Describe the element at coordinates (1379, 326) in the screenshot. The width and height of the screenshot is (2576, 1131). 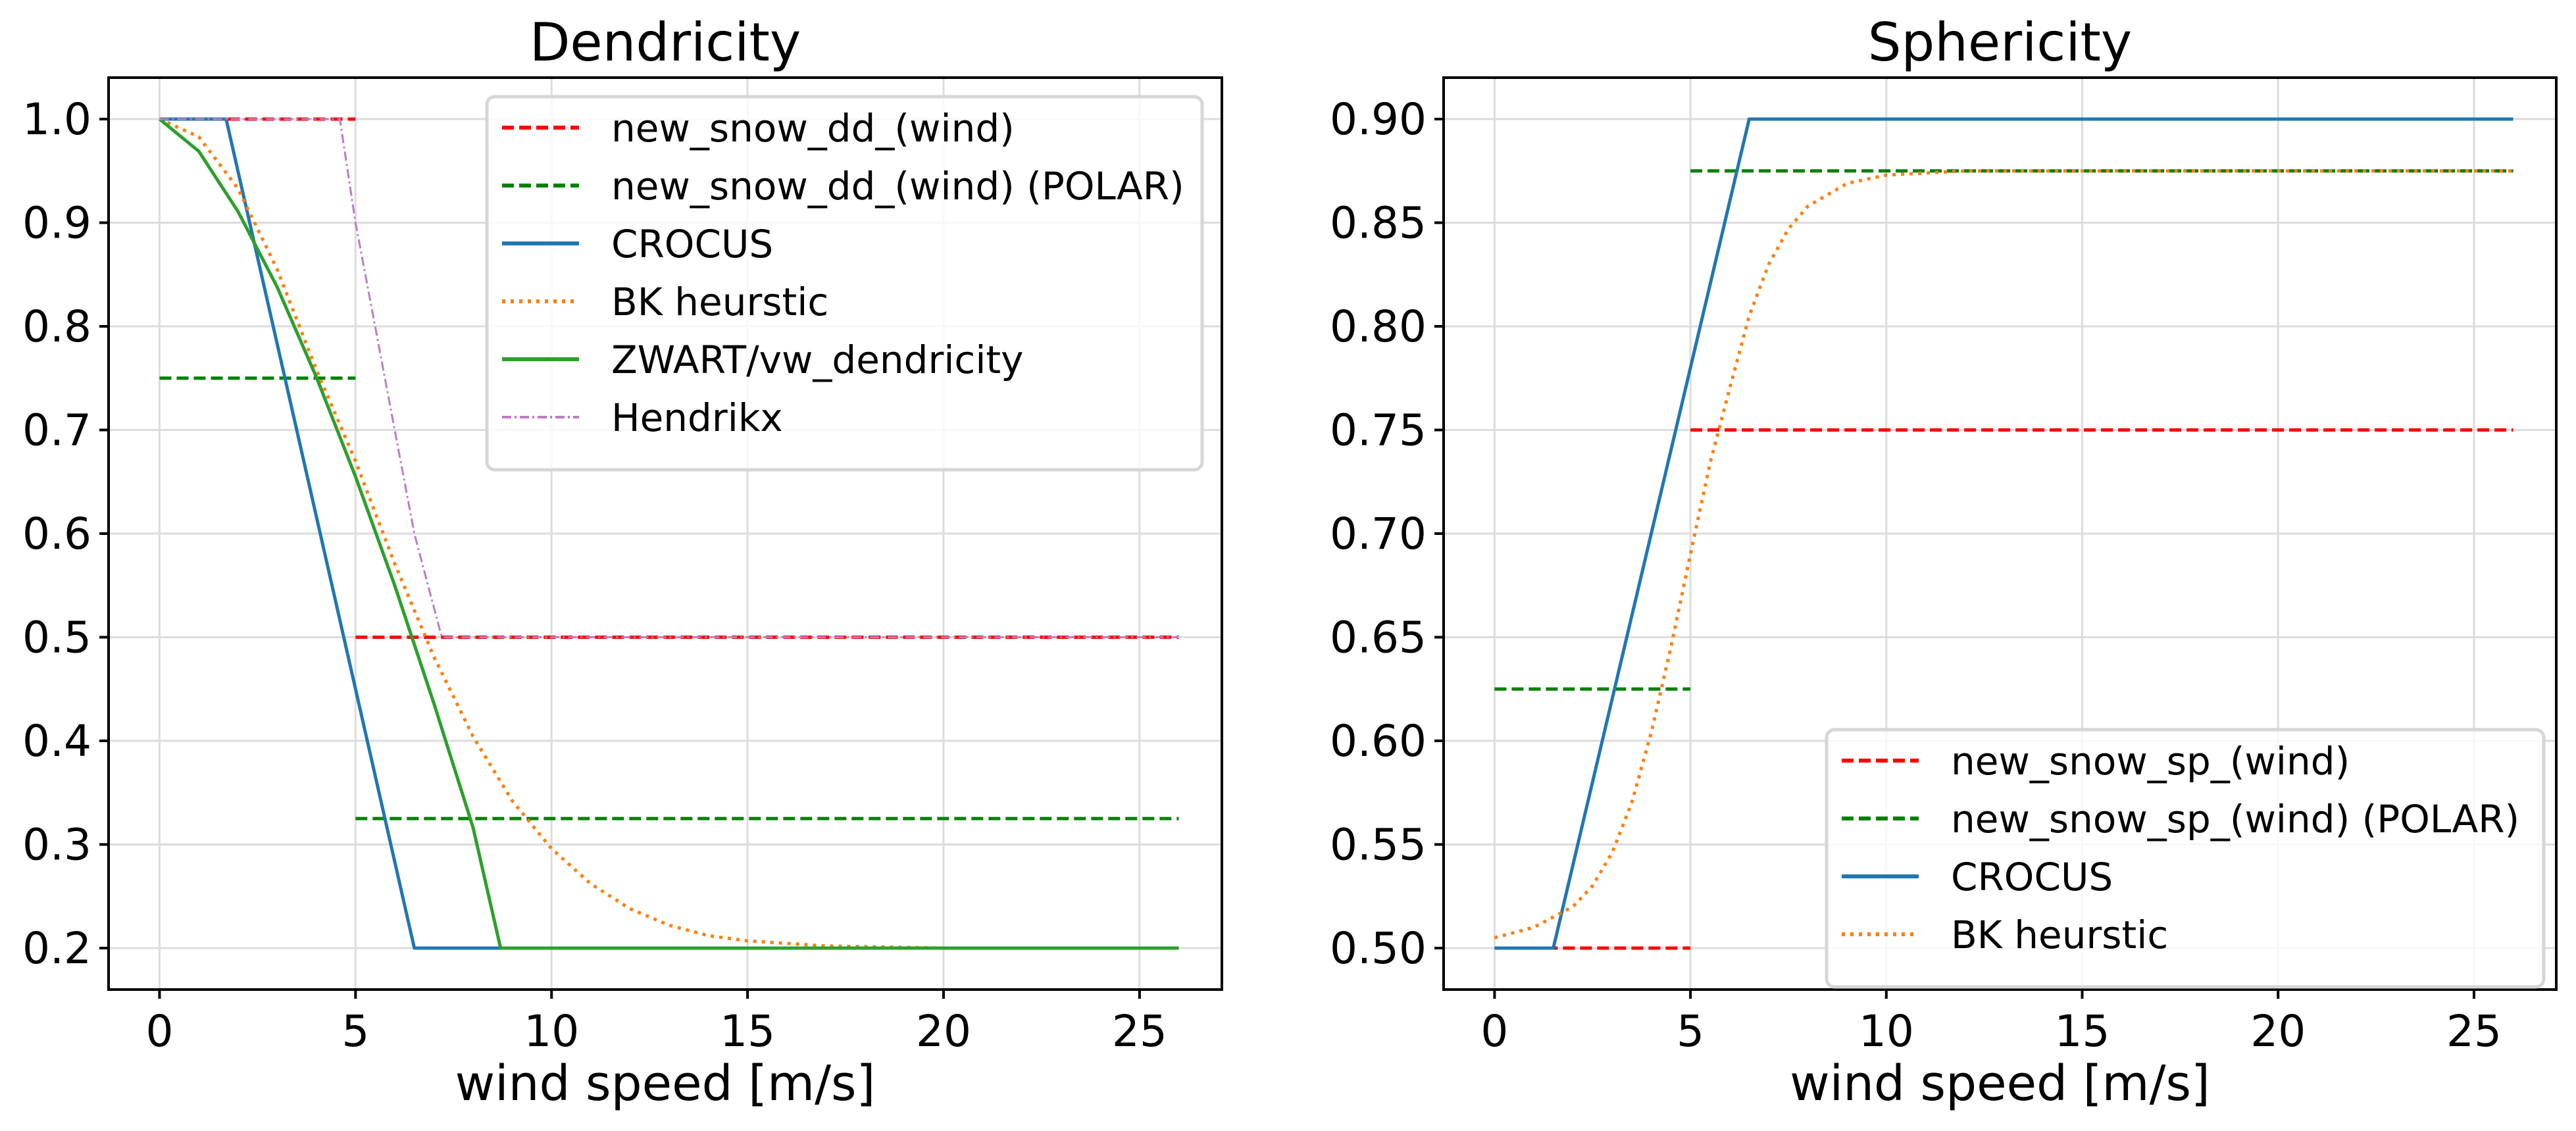
I see `y-tick-label: 0.80` at that location.